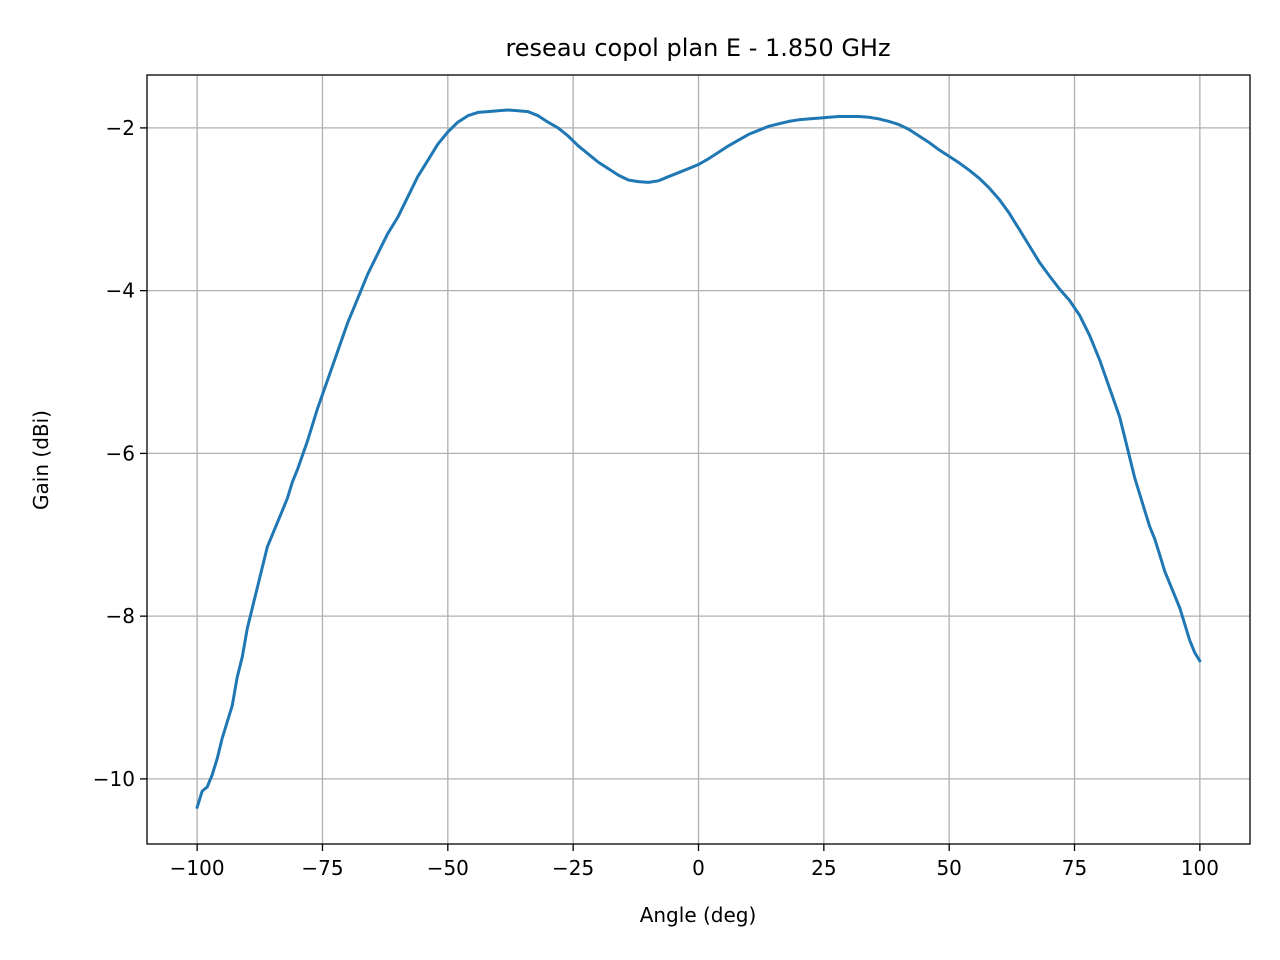  What do you see at coordinates (120, 128) in the screenshot?
I see `y-tick-label: −2` at bounding box center [120, 128].